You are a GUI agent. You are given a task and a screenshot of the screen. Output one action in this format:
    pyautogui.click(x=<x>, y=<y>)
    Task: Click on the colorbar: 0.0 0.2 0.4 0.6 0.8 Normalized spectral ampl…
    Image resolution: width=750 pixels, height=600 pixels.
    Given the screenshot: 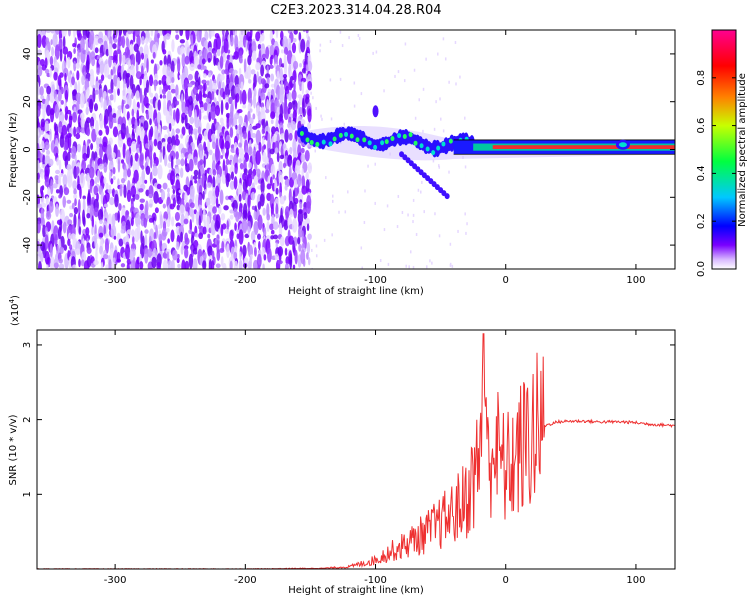 What is the action you would take?
    pyautogui.click(x=722, y=153)
    